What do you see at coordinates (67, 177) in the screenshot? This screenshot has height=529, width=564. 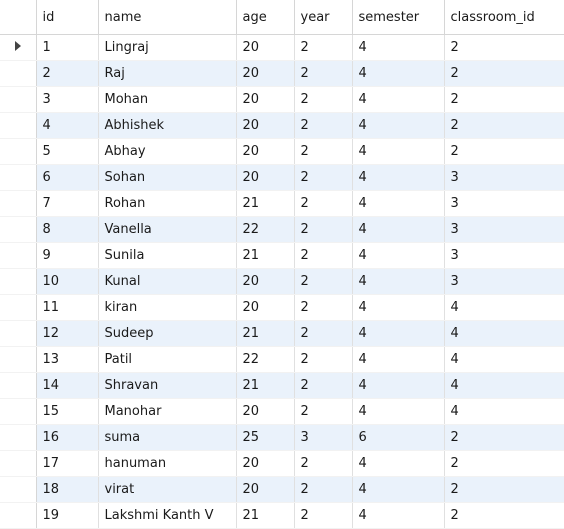 I see `cell-id: 6` at bounding box center [67, 177].